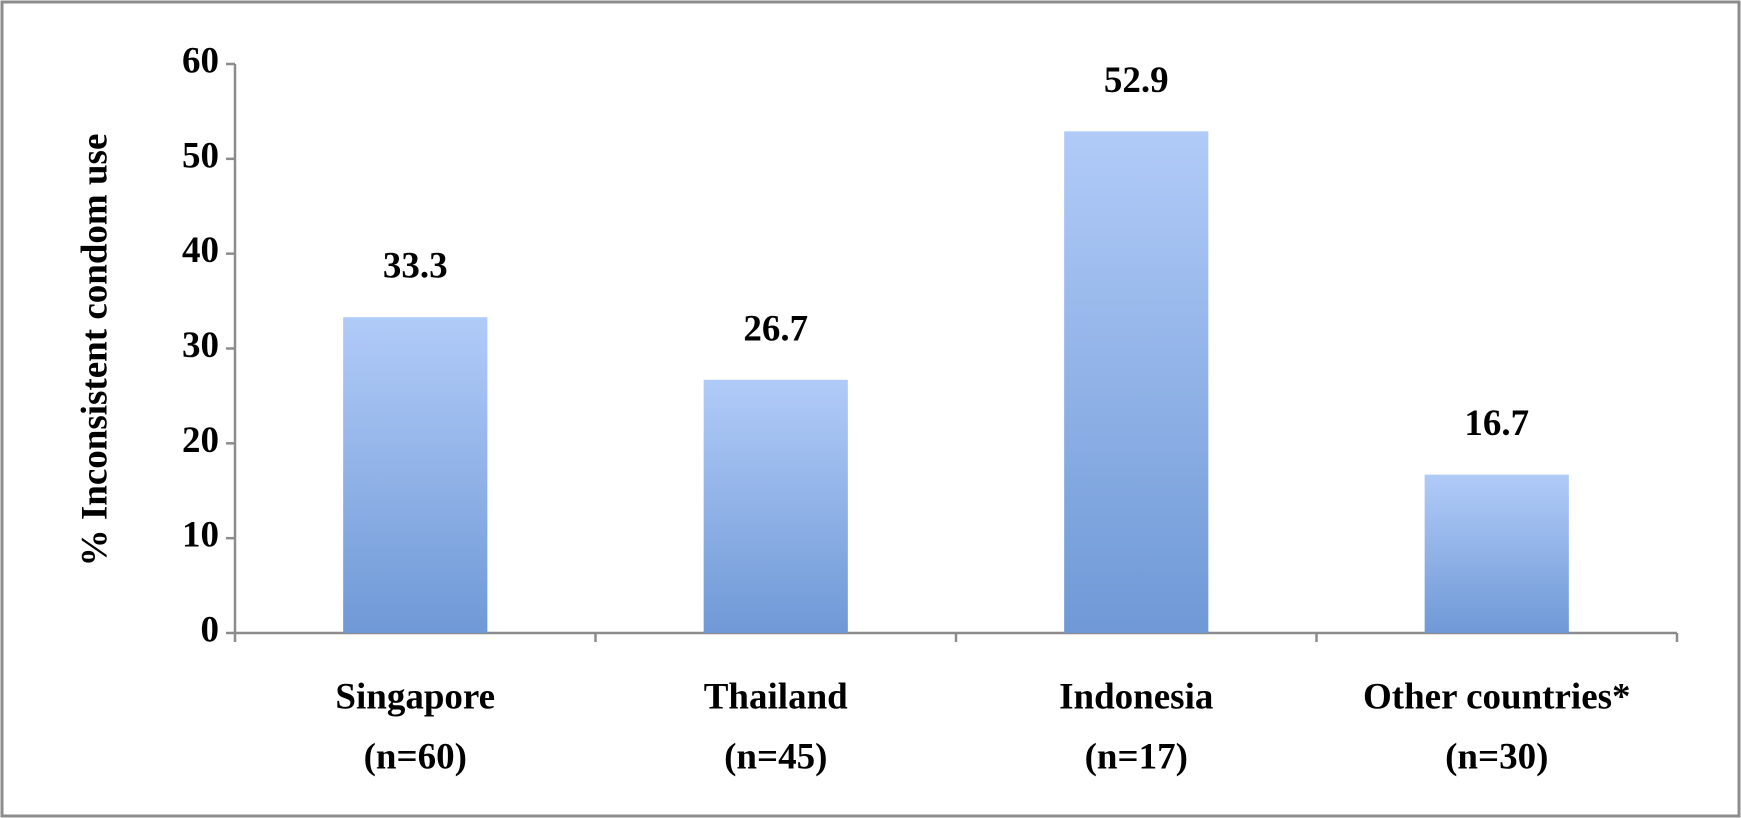 This screenshot has height=818, width=1741. I want to click on y-tick-label: 10, so click(200, 535).